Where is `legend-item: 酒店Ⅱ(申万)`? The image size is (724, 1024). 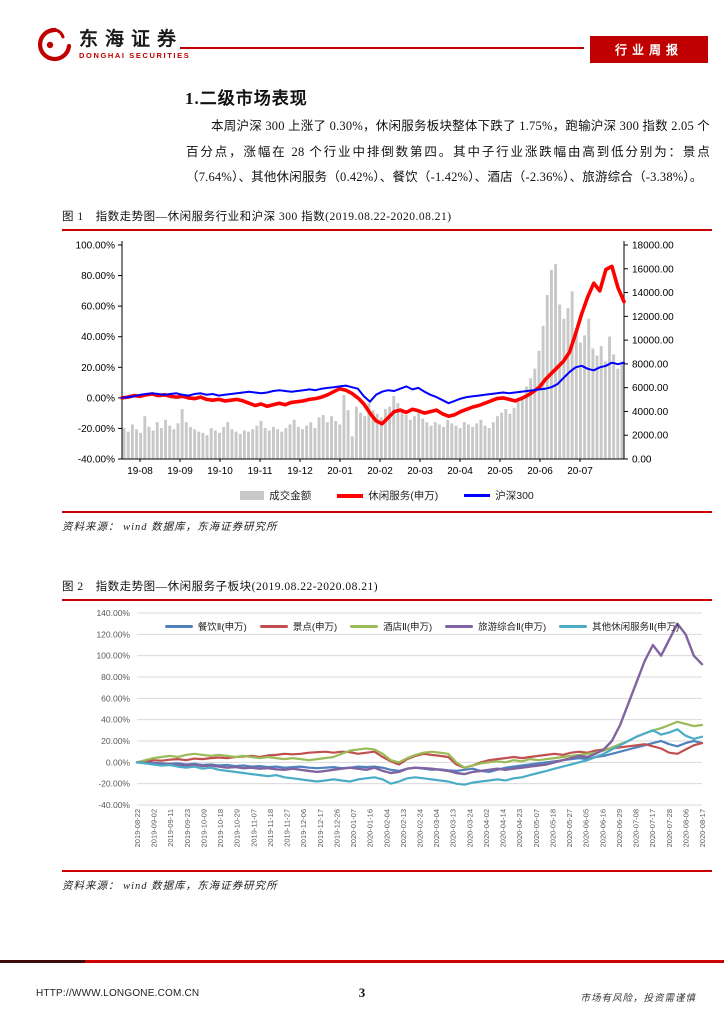 legend-item: 酒店Ⅱ(申万) is located at coordinates (391, 626).